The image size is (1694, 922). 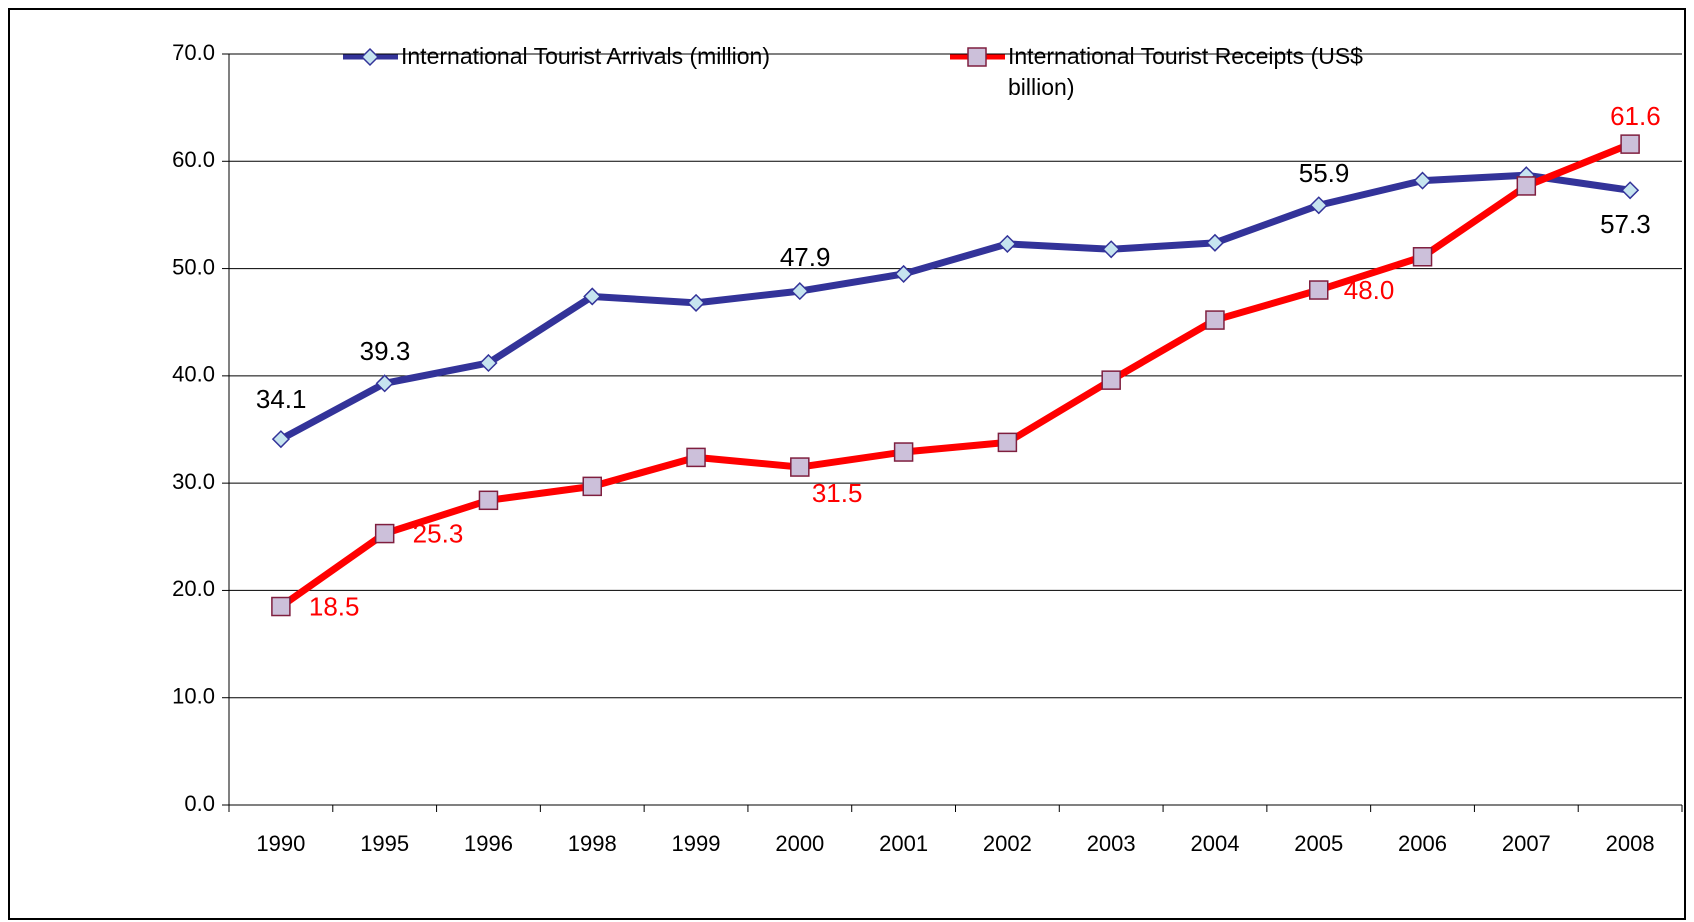 What do you see at coordinates (805, 257) in the screenshot?
I see `data-label: 47.9` at bounding box center [805, 257].